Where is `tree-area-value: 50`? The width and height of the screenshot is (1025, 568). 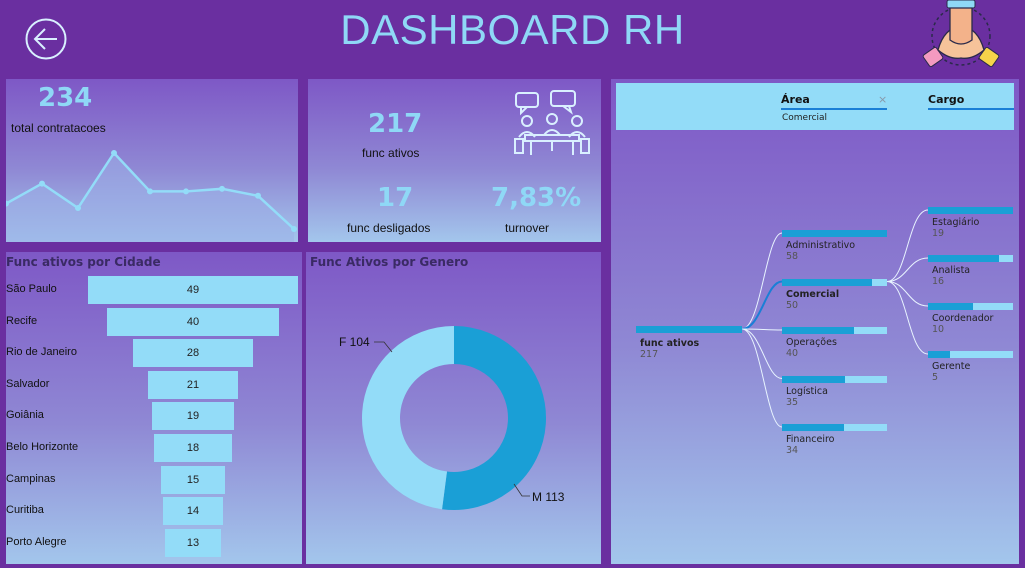
tree-area-value: 50 is located at coordinates (792, 305).